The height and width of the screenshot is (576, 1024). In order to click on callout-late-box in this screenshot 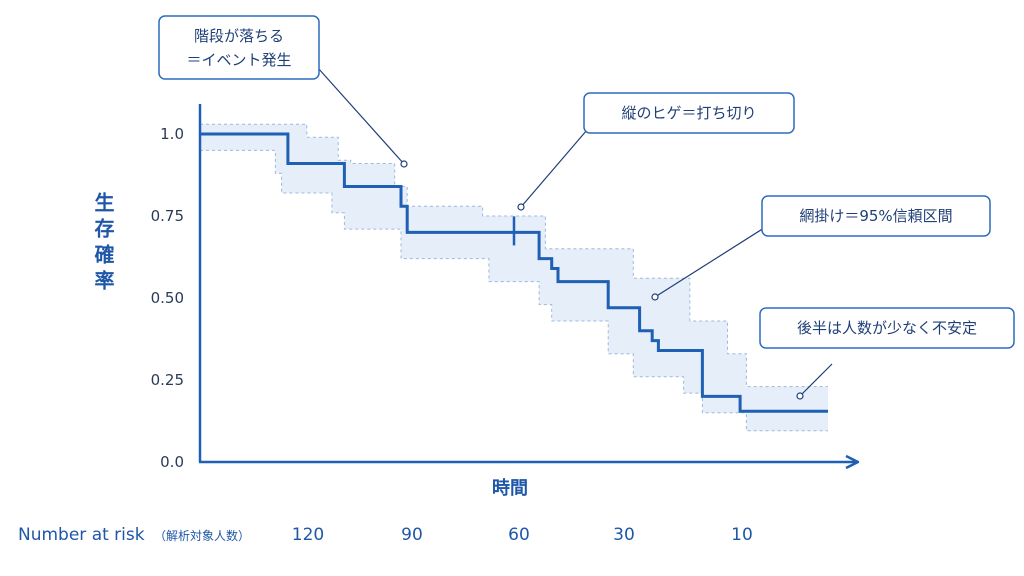, I will do `click(887, 328)`.